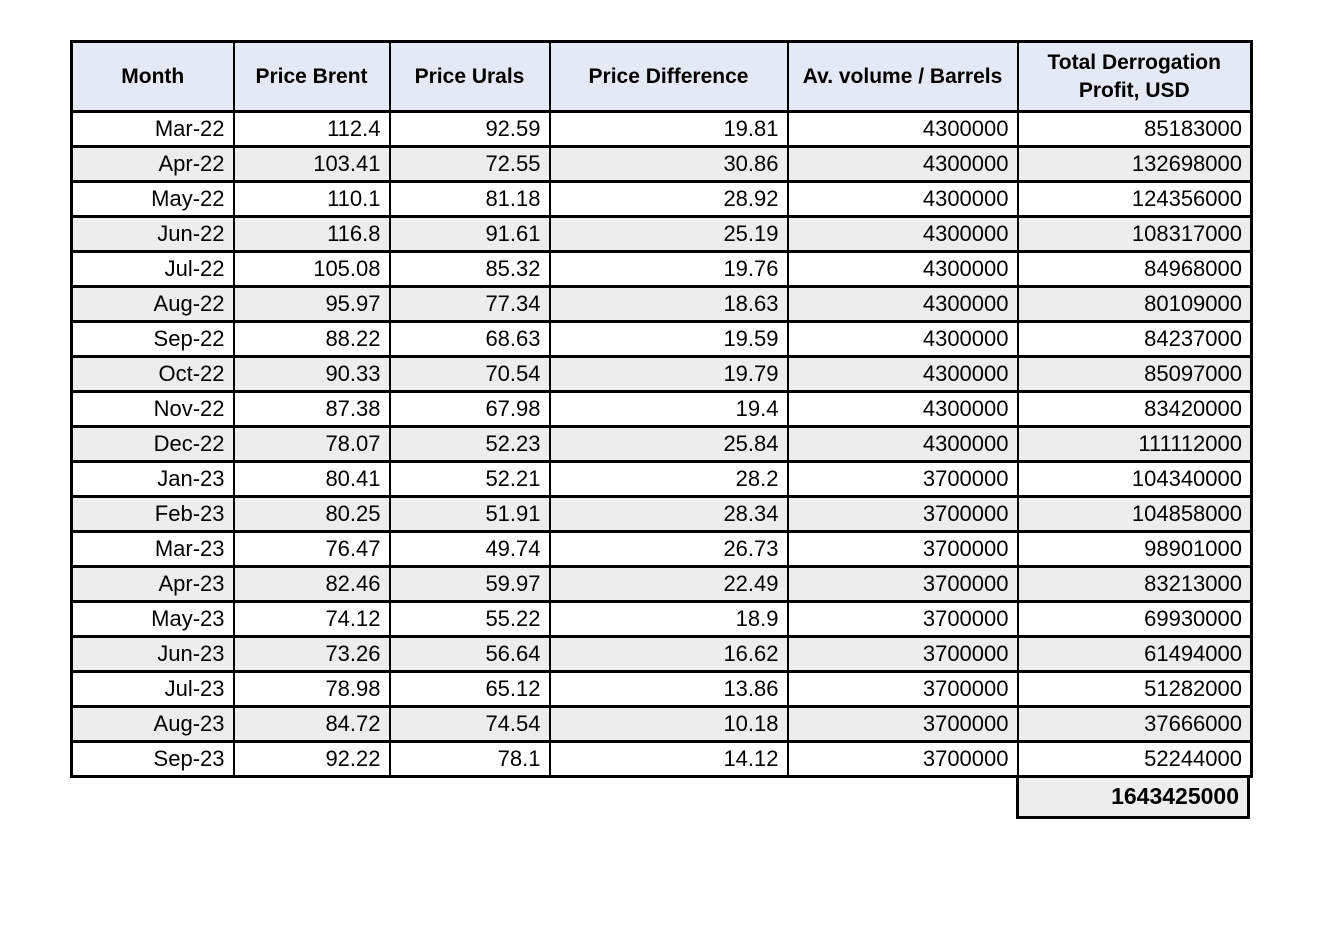 This screenshot has width=1318, height=928. Describe the element at coordinates (152, 724) in the screenshot. I see `month-cell: Aug-23` at that location.